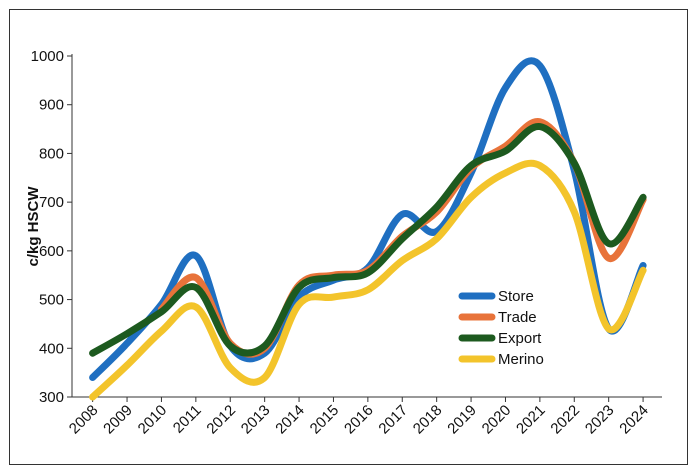 The width and height of the screenshot is (700, 473). Describe the element at coordinates (359, 420) in the screenshot. I see `x-tick-label: 2016` at that location.